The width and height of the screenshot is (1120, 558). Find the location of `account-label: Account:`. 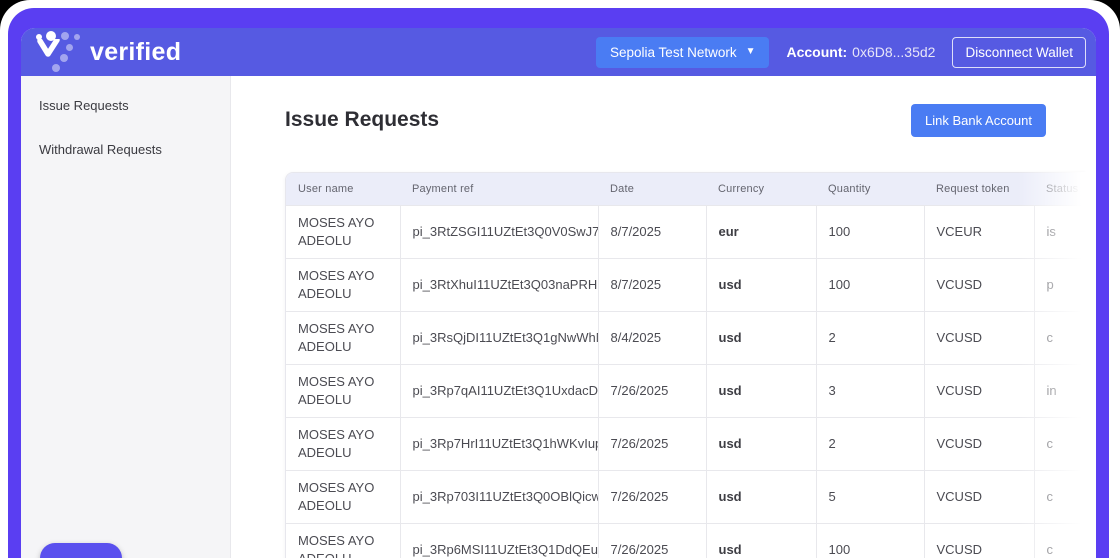

account-label: Account: is located at coordinates (817, 52).